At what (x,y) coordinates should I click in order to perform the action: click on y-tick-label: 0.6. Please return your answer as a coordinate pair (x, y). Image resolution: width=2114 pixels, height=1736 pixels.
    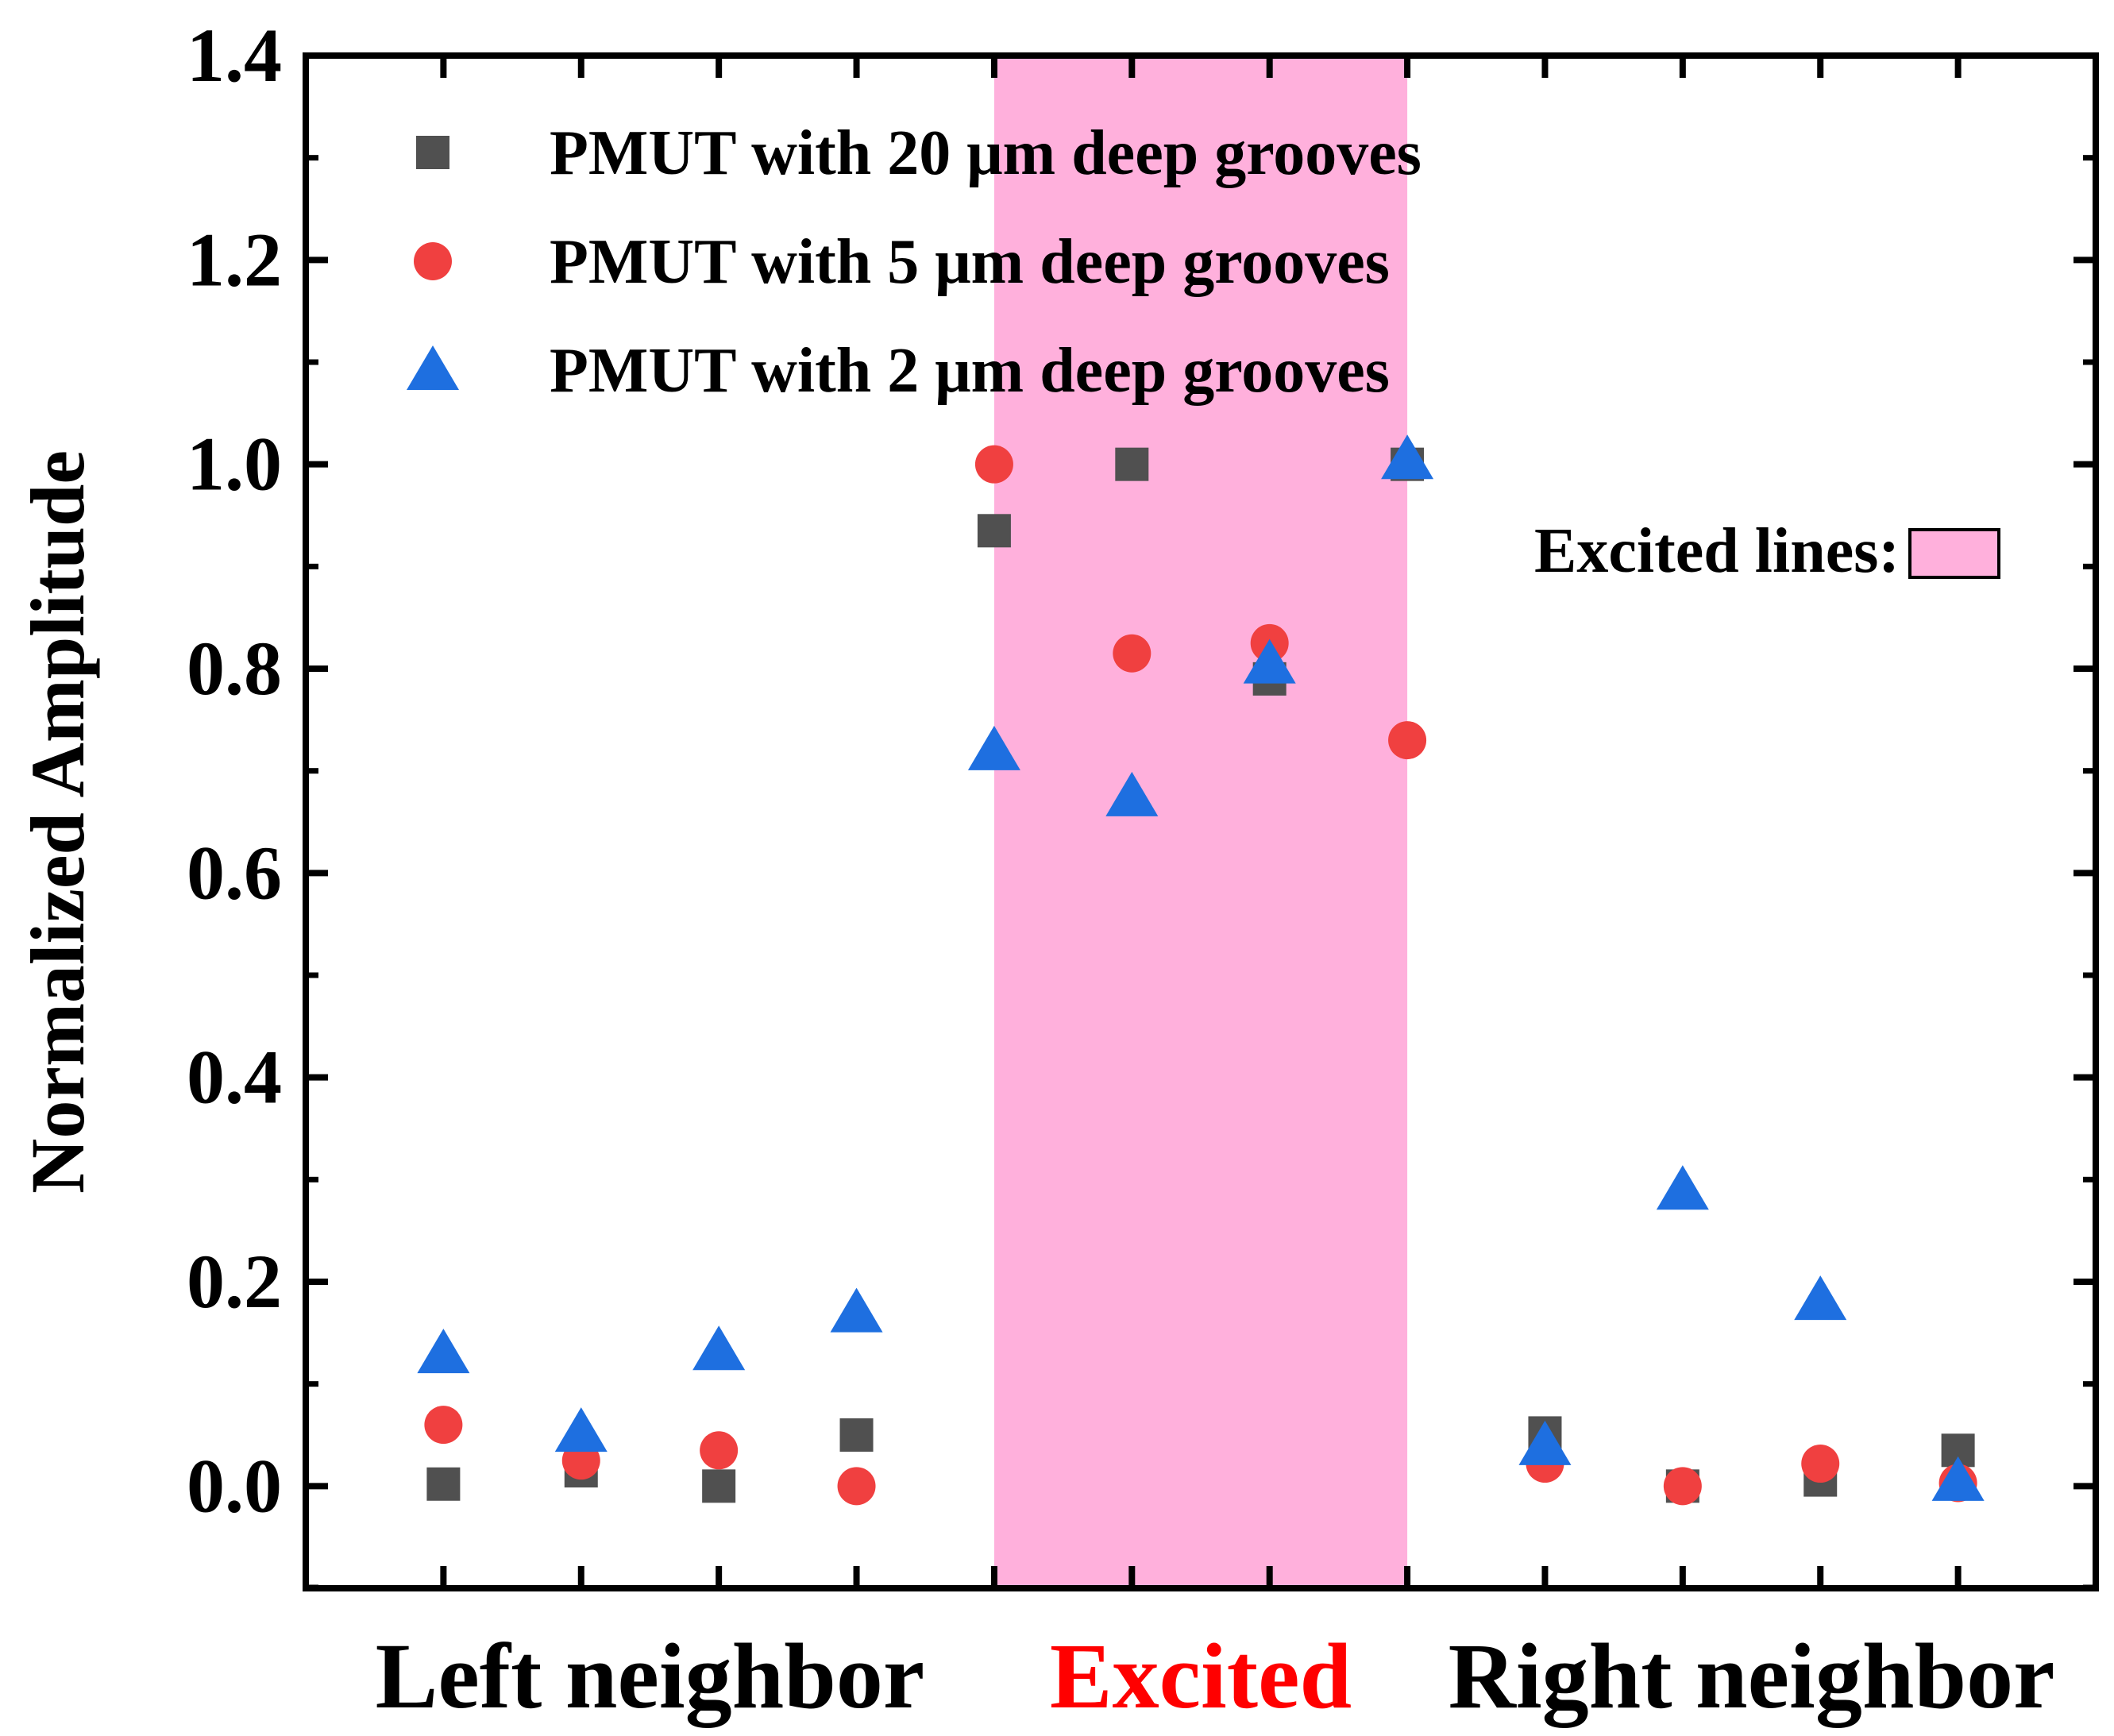
    Looking at the image, I should click on (234, 872).